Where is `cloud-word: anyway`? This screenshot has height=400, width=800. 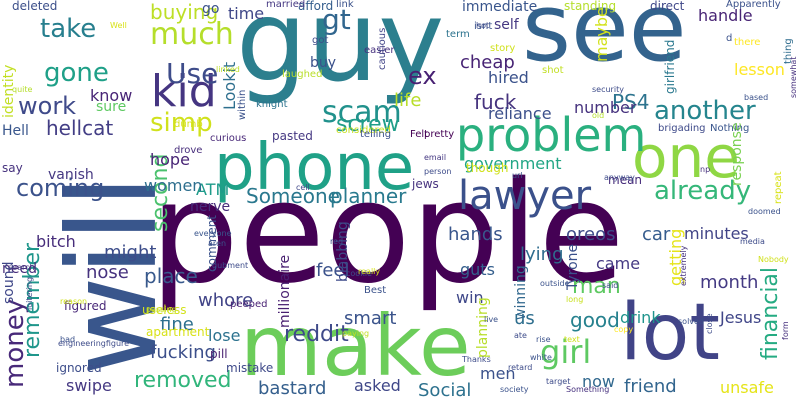 cloud-word: anyway is located at coordinates (619, 177).